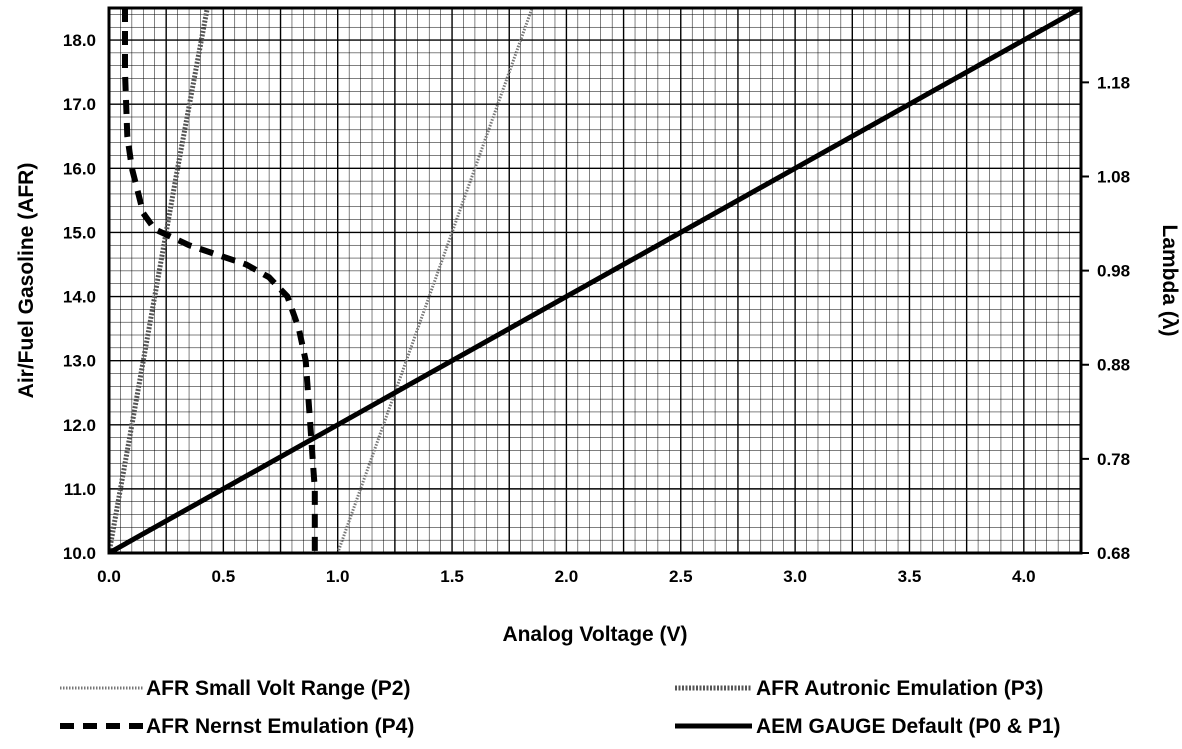 This screenshot has height=749, width=1182. Describe the element at coordinates (79, 168) in the screenshot. I see `y-tick-label: 16.0` at that location.